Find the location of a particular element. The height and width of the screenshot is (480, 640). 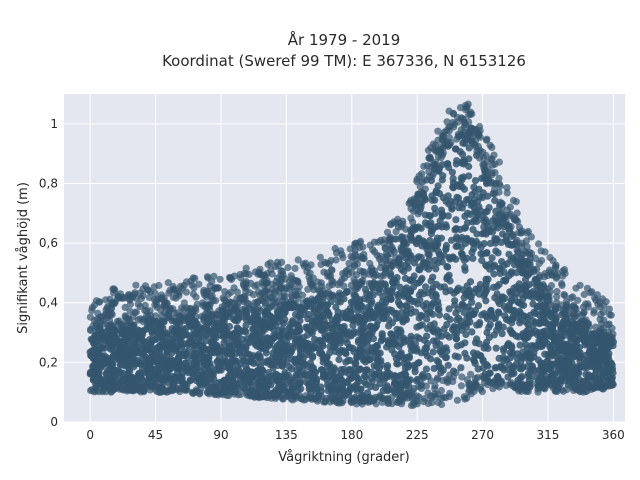

x-tick-label: 360 is located at coordinates (613, 435).